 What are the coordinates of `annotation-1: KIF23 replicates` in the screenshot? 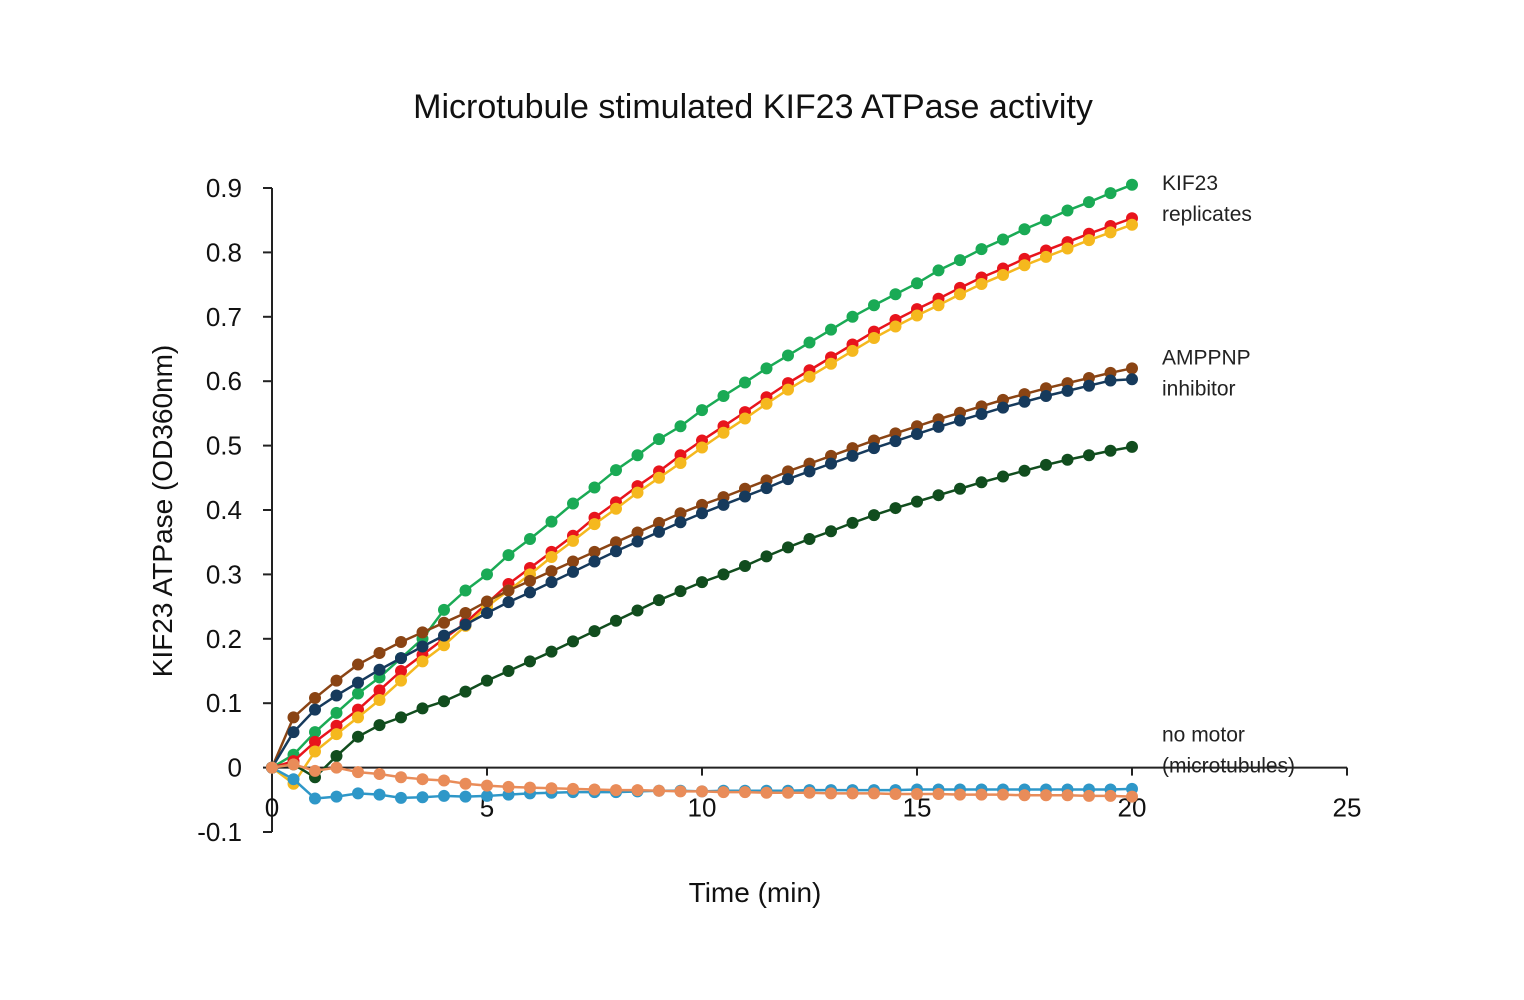 It's located at (1207, 199).